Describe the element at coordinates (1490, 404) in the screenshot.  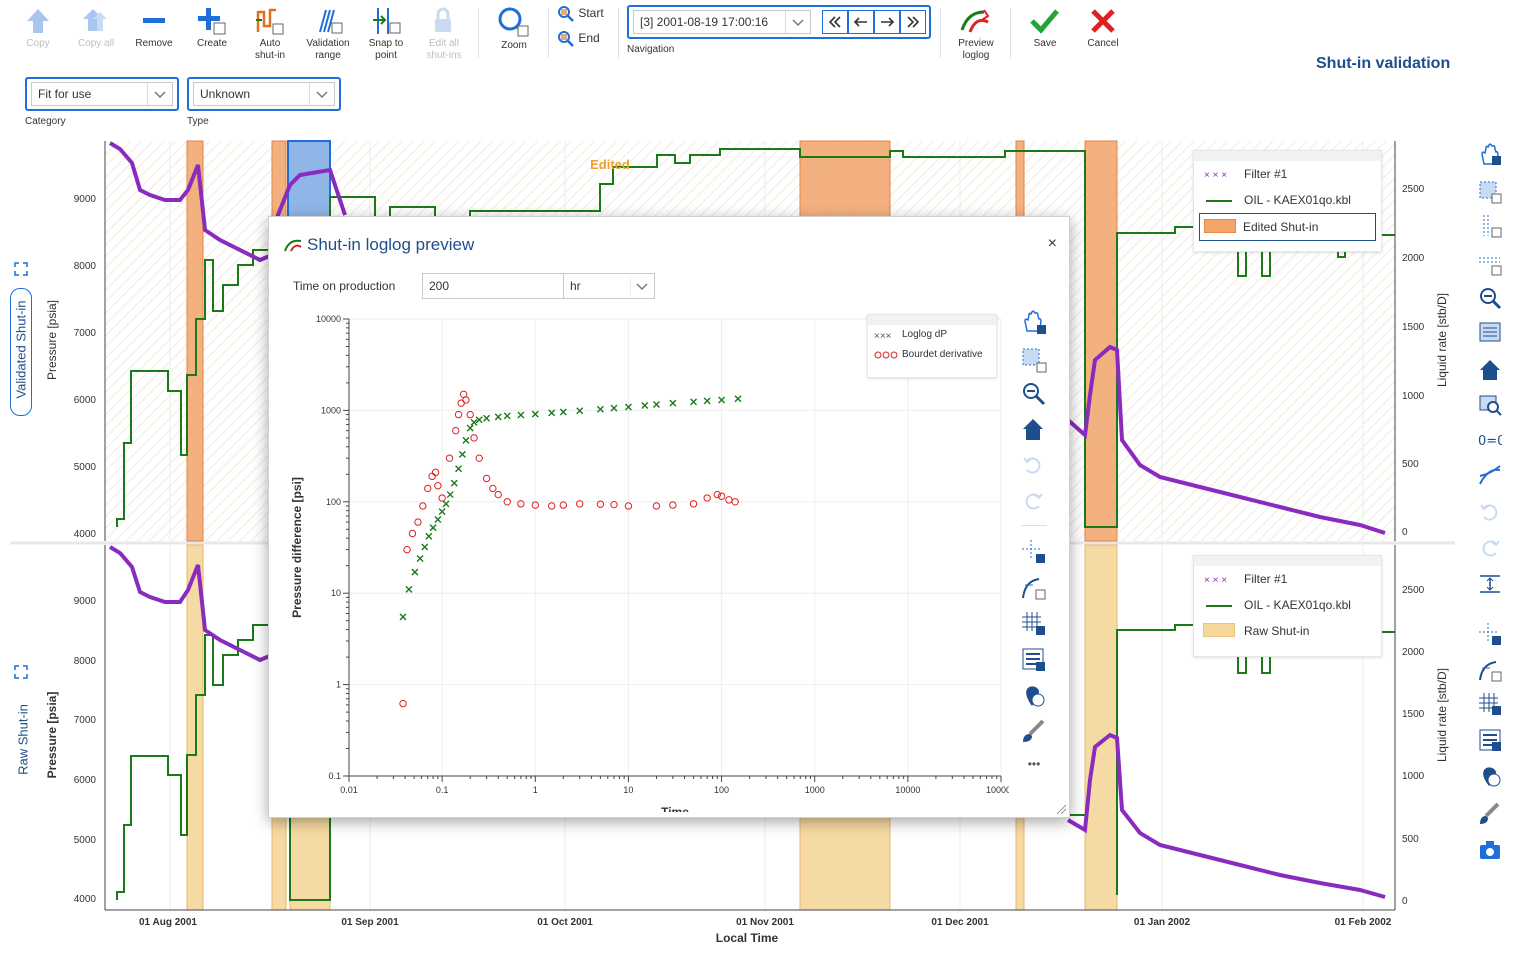
I see `zoom-box-icon` at that location.